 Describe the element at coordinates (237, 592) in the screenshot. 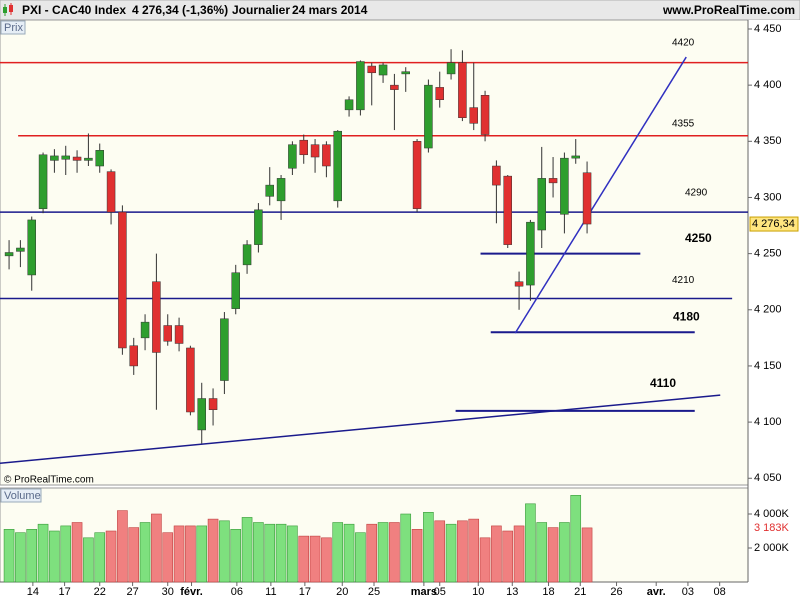

I see `x-tick-label: 06` at that location.